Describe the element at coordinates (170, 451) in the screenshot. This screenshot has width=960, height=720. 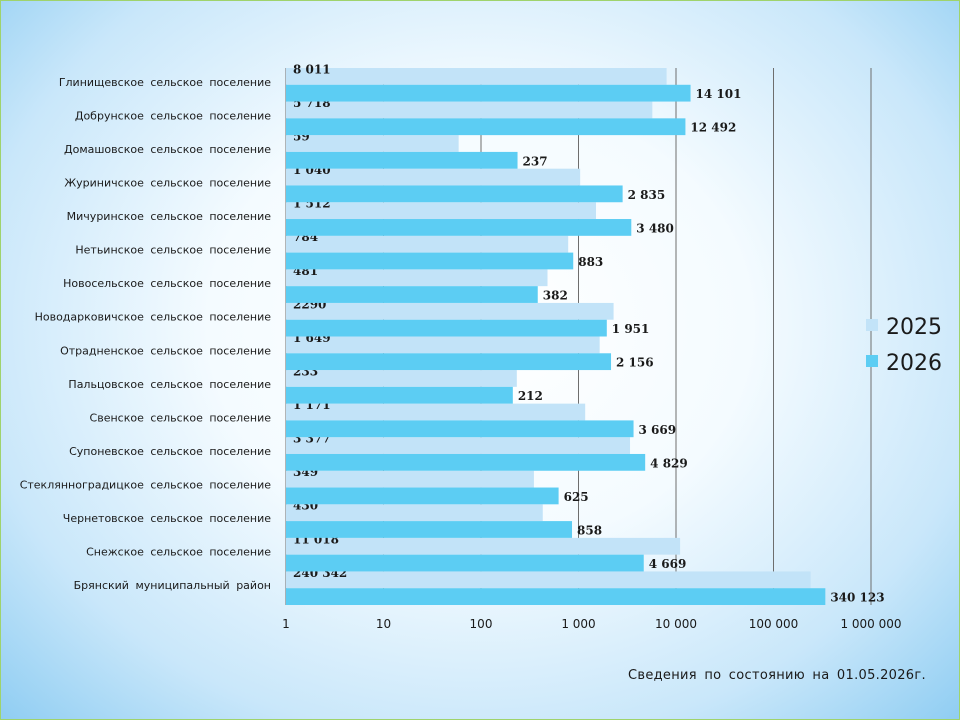
I see `category-label: Супоневское сельское поселение` at that location.